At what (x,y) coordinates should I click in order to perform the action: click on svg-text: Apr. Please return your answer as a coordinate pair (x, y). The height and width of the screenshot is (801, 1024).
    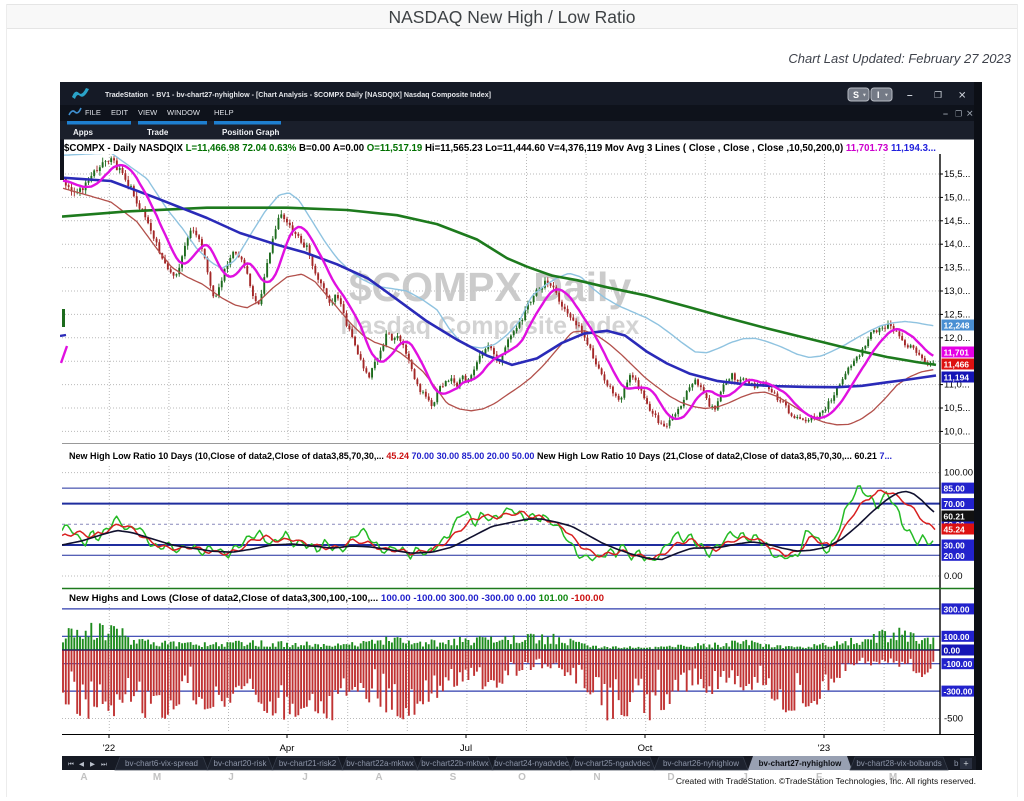
    Looking at the image, I should click on (287, 748).